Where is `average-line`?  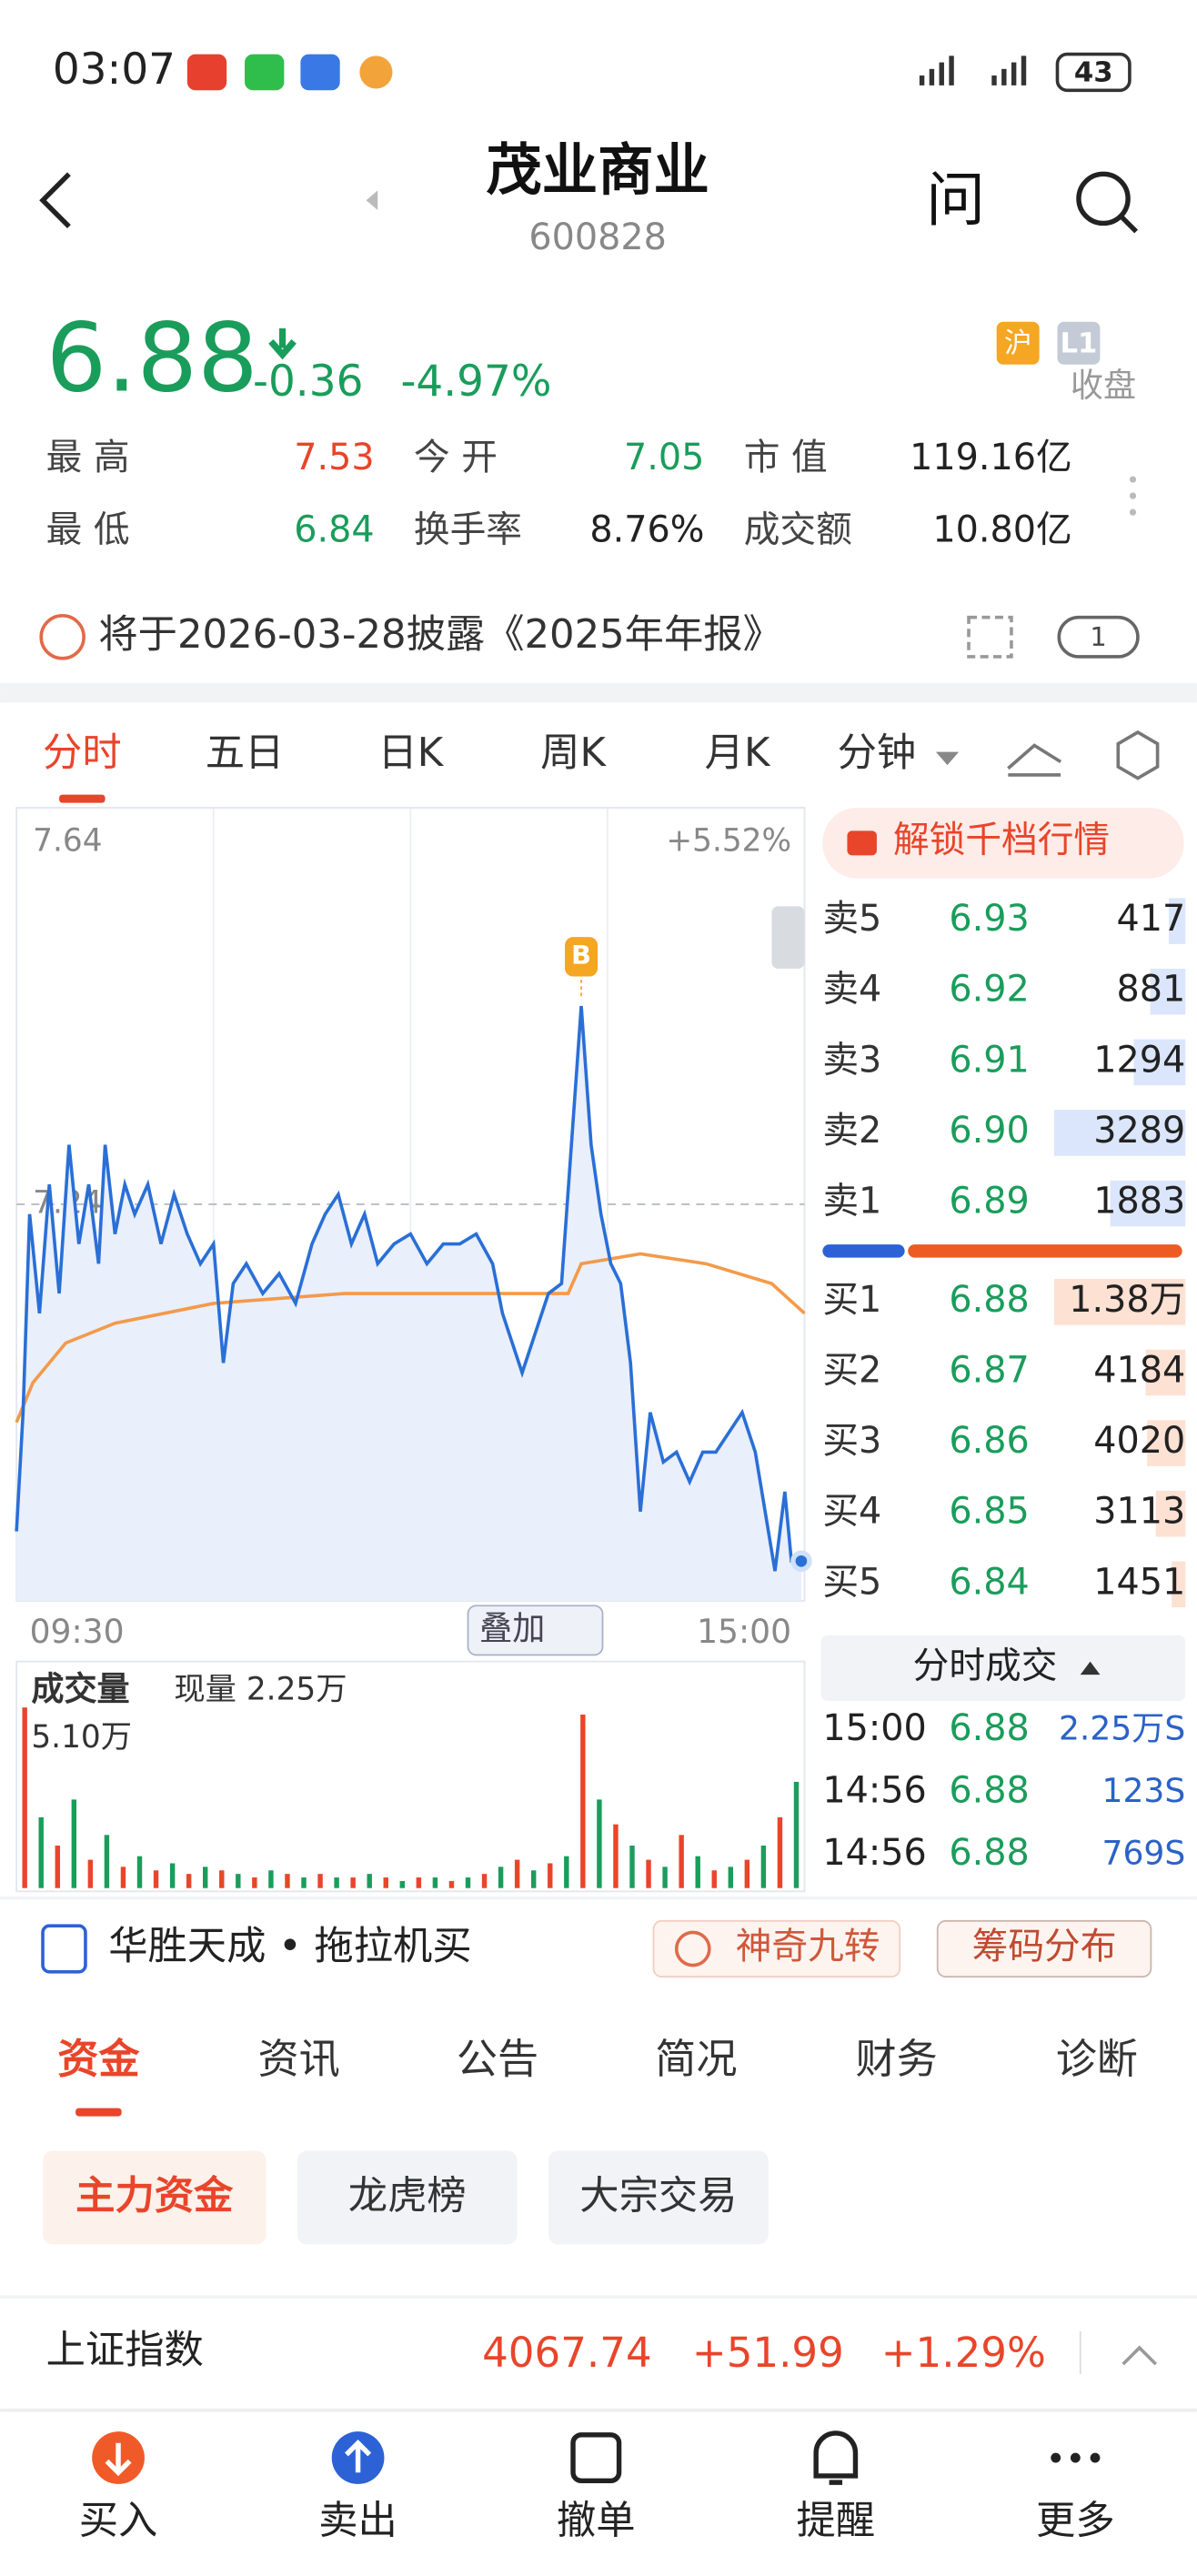 average-line is located at coordinates (410, 1338).